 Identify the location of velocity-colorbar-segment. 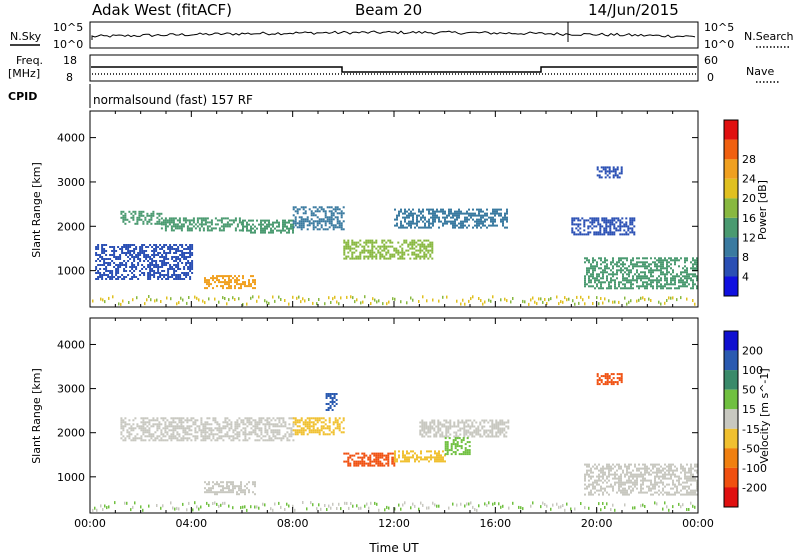
(731, 341).